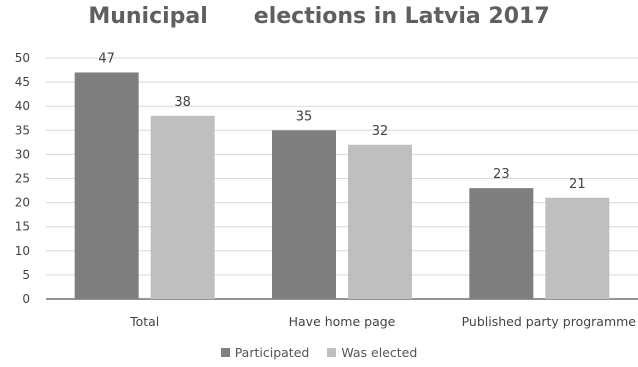 The width and height of the screenshot is (638, 367). What do you see at coordinates (272, 352) in the screenshot?
I see `legend-label-participated: Participated` at bounding box center [272, 352].